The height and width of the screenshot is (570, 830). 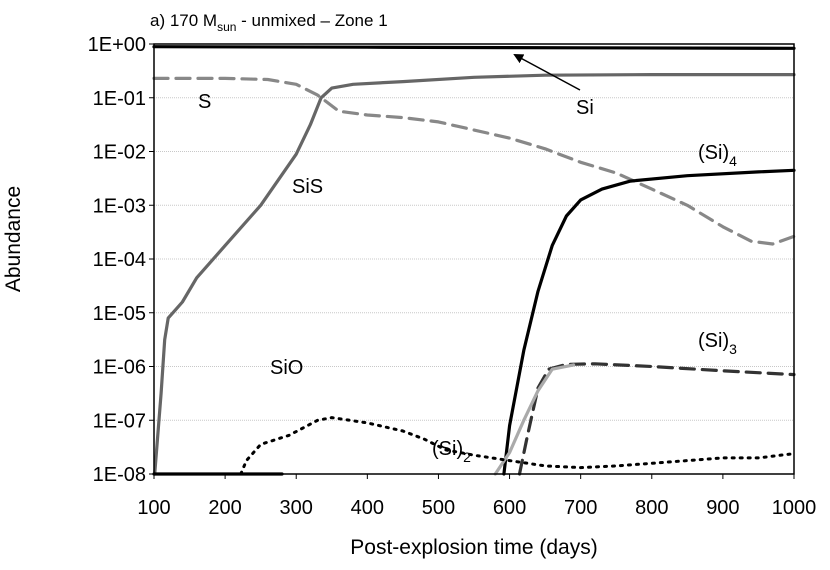 What do you see at coordinates (580, 508) in the screenshot?
I see `x-tick-label: 700` at bounding box center [580, 508].